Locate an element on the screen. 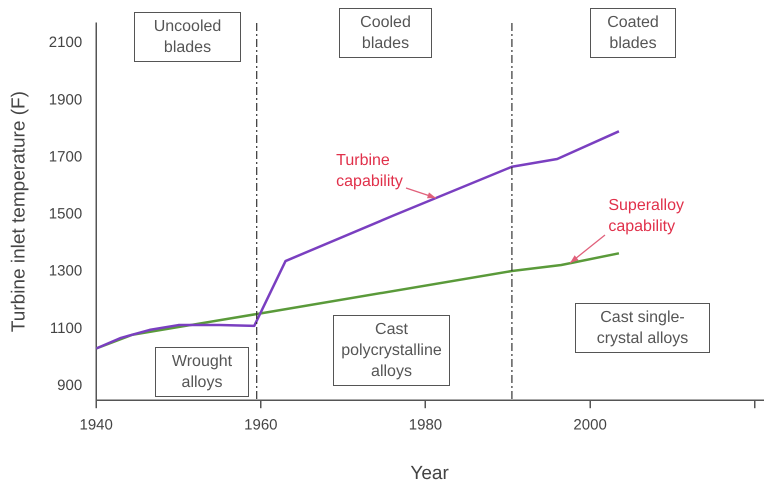 The width and height of the screenshot is (771, 489). y-tick-label: 1500 is located at coordinates (65, 214).